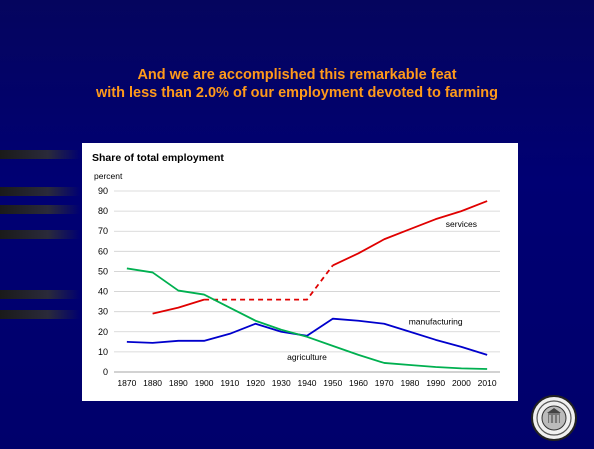 The width and height of the screenshot is (594, 449). Describe the element at coordinates (103, 211) in the screenshot. I see `y-tick-label: 80` at that location.